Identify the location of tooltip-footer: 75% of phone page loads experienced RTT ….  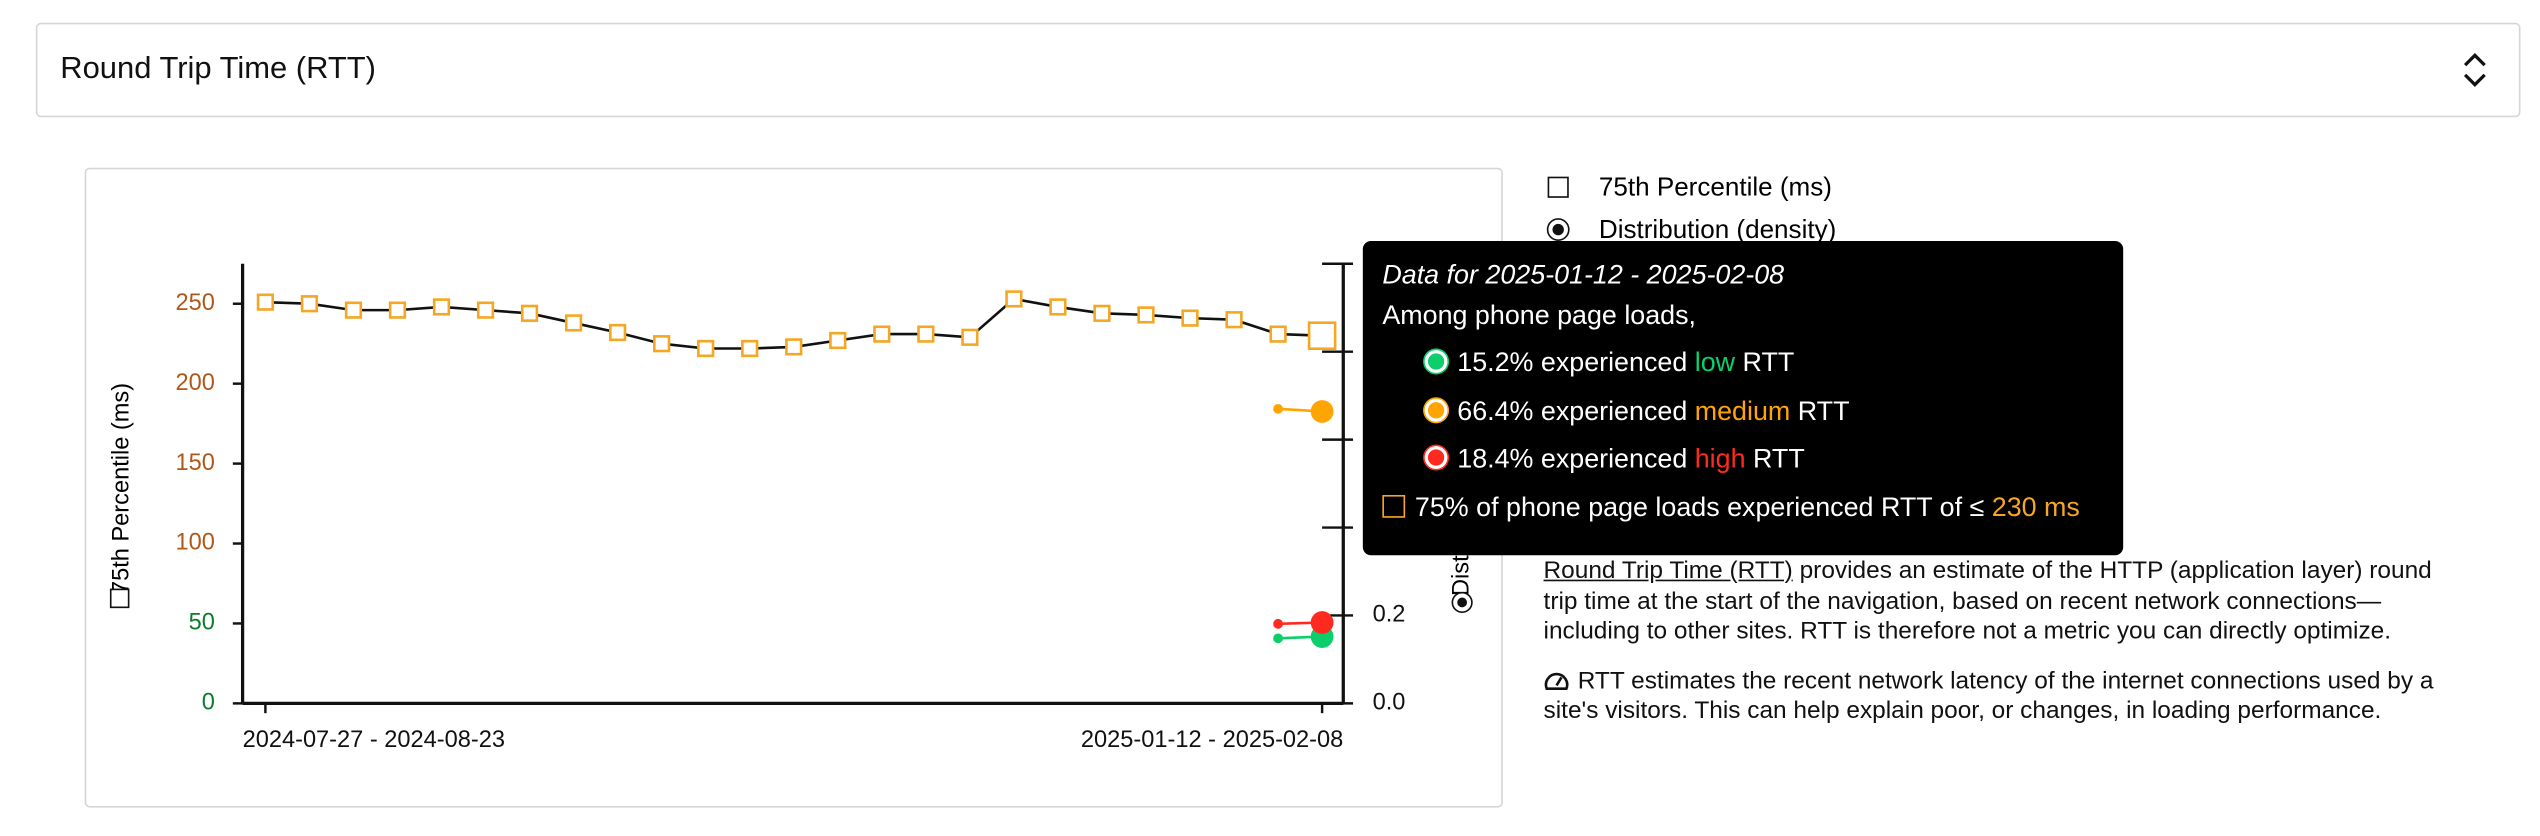
(1731, 508).